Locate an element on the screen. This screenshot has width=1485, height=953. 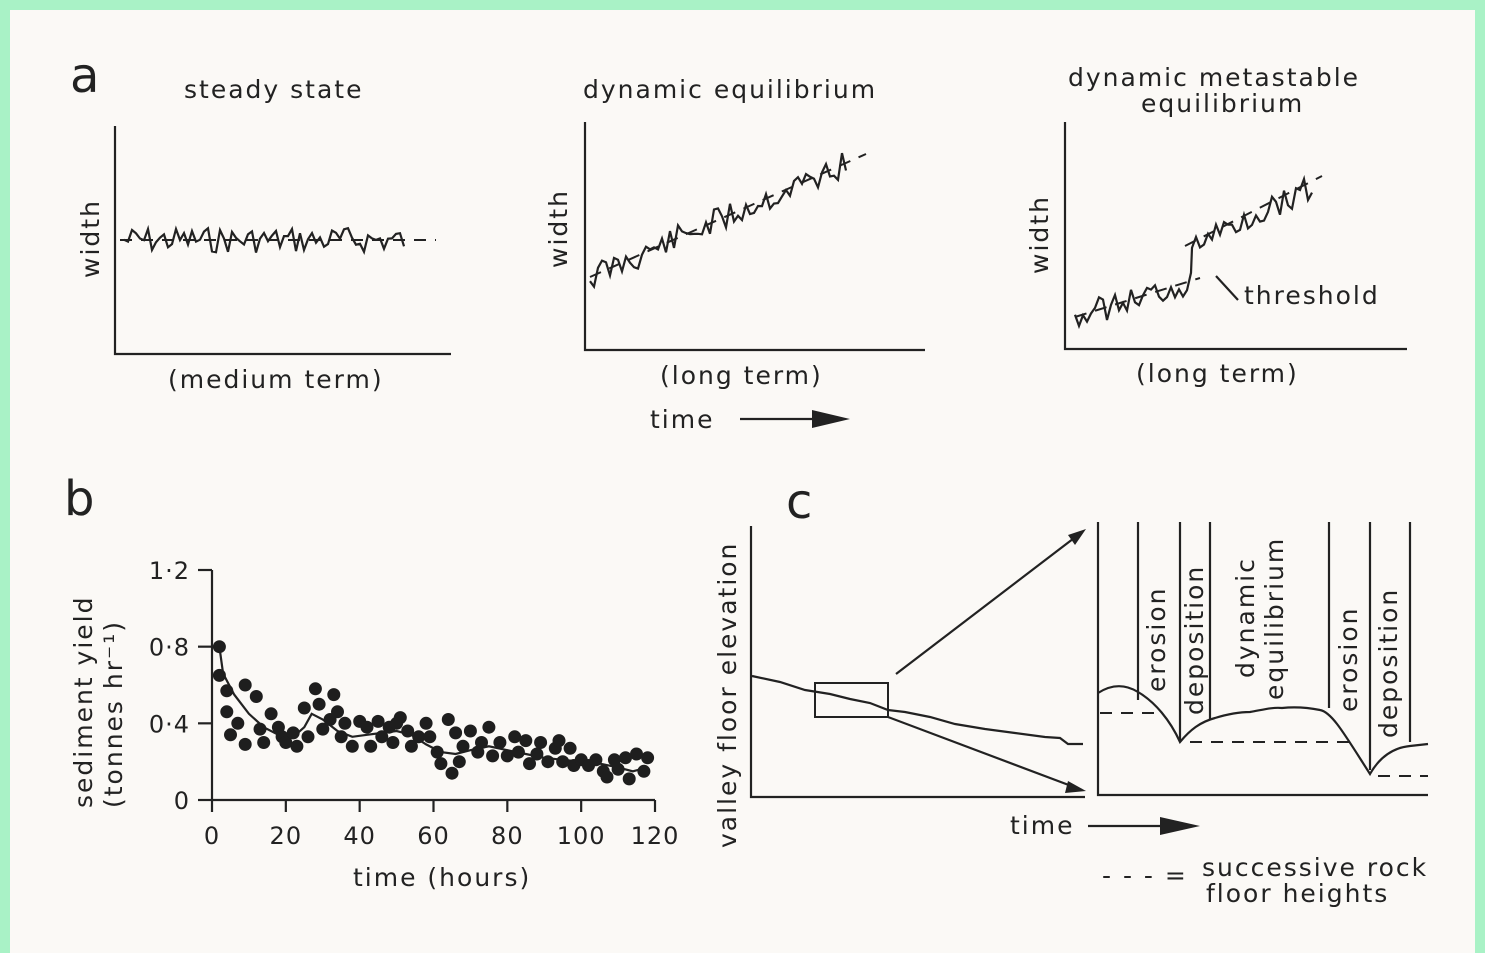
zone-label-deposition-1: deposition is located at coordinates (1194, 640).